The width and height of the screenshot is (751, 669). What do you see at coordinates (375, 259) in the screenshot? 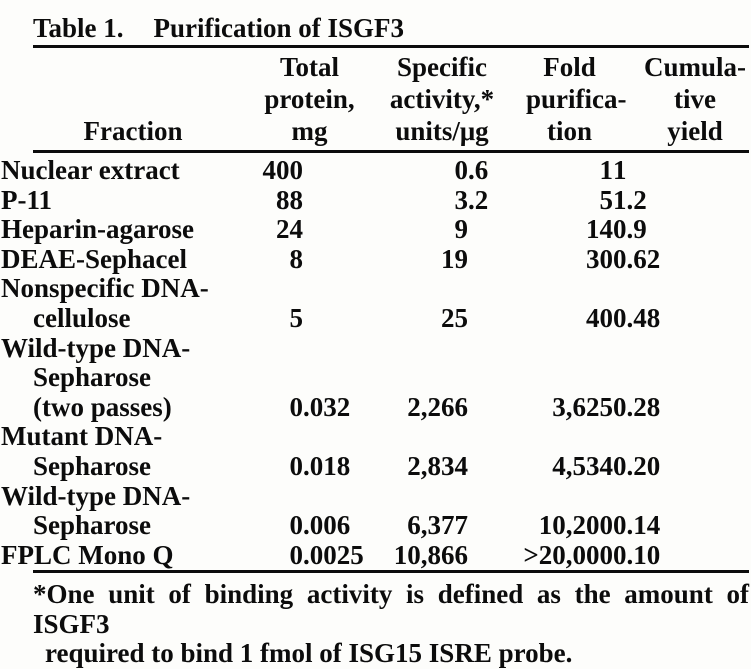
I see `table-row: DEAE-Sephacel 8 19 30 0.62` at bounding box center [375, 259].